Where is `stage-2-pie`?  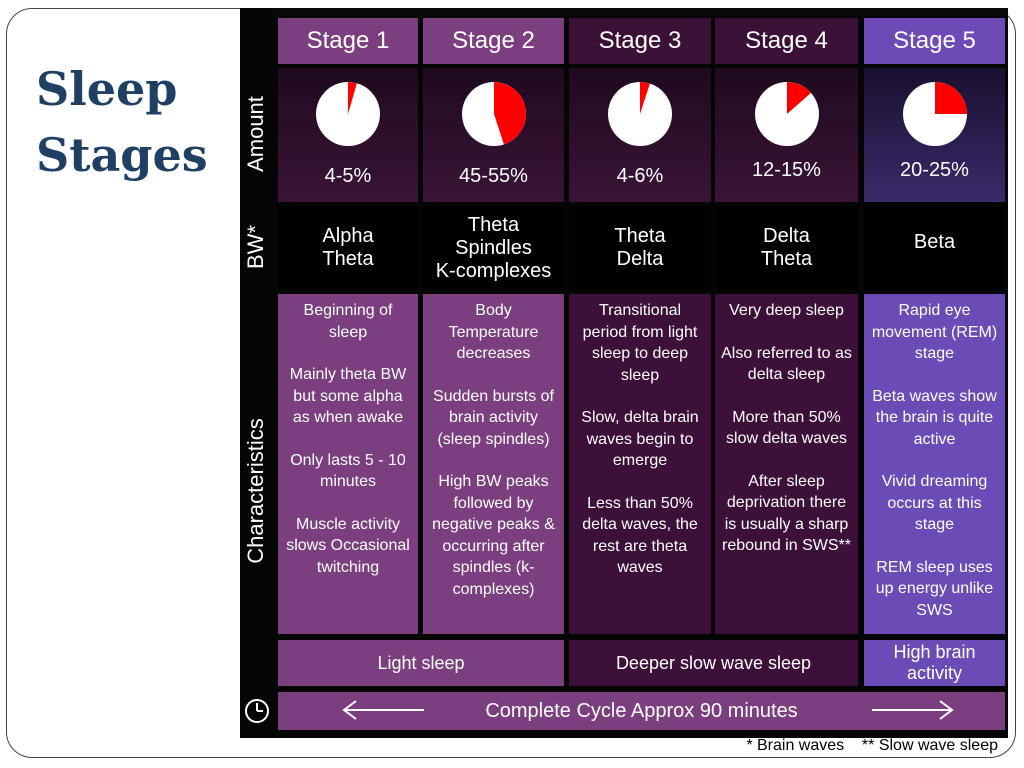 stage-2-pie is located at coordinates (493, 114).